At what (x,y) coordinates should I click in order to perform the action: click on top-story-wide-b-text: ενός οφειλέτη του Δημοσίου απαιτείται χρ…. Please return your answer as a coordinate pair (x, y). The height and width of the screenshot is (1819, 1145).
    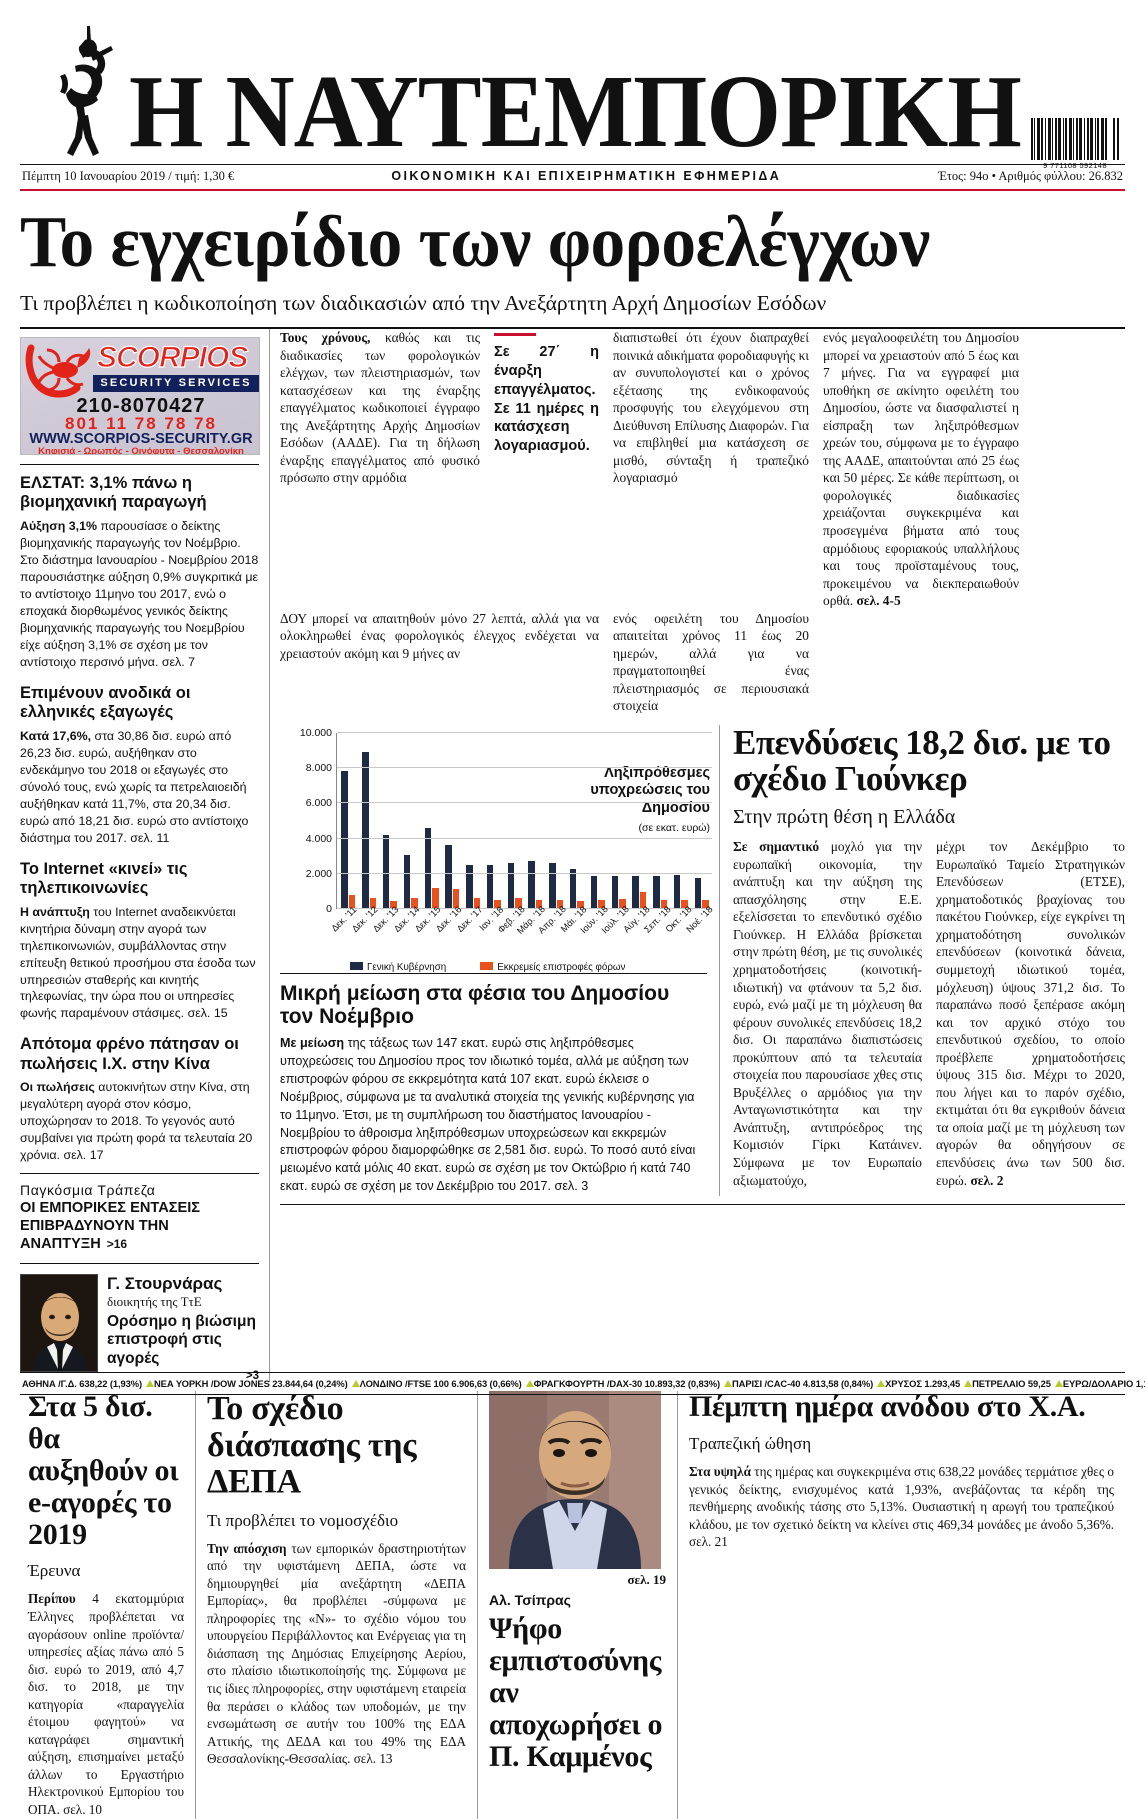
    Looking at the image, I should click on (711, 662).